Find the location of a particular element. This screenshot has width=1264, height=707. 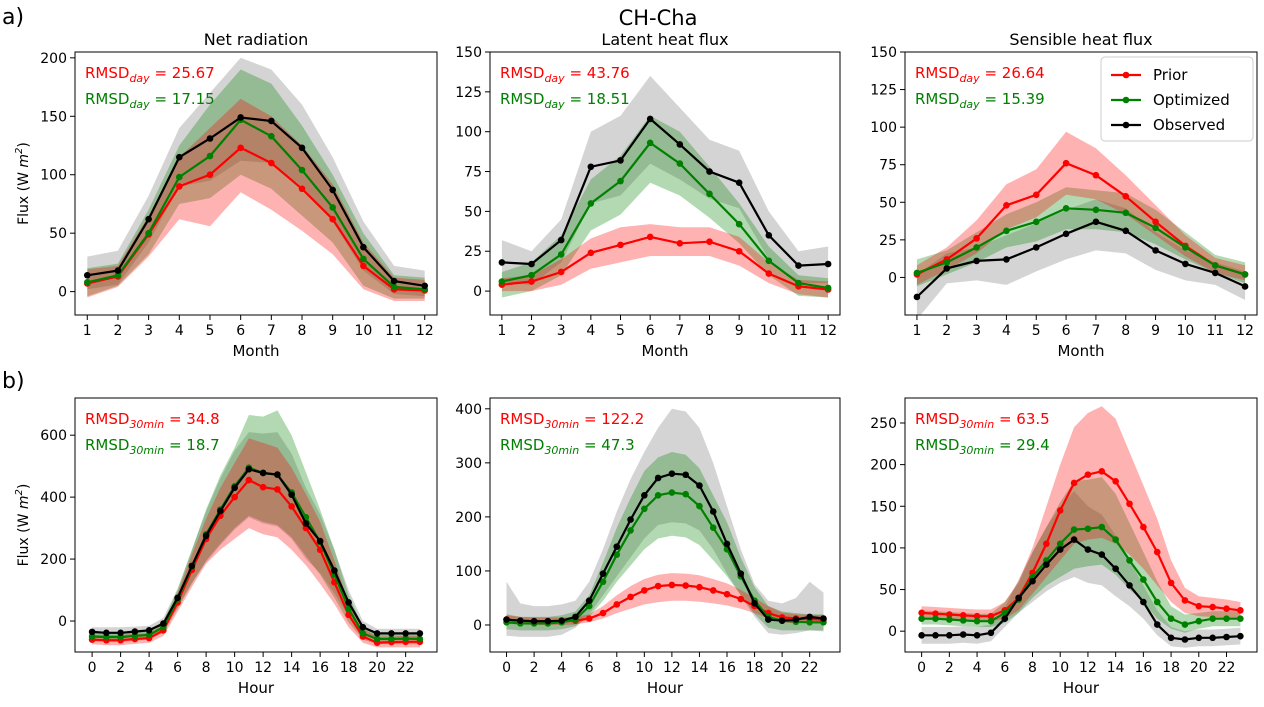

legend-label-optimized: Optimized is located at coordinates (1191, 100).